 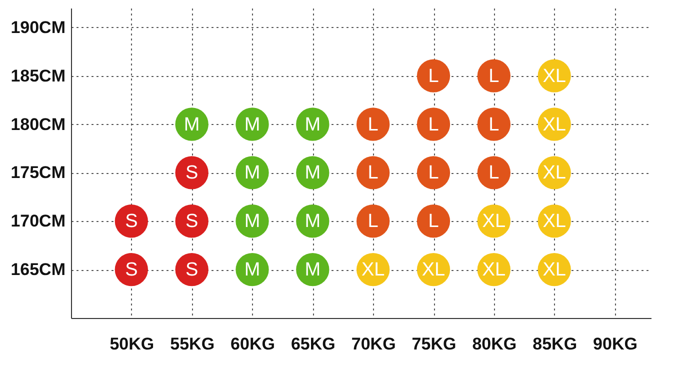 What do you see at coordinates (494, 344) in the screenshot?
I see `x-tick-label: 80KG` at bounding box center [494, 344].